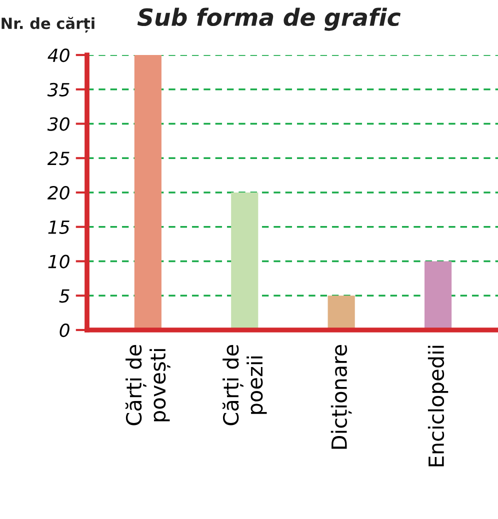 Image resolution: width=498 pixels, height=519 pixels. What do you see at coordinates (64, 296) in the screenshot?
I see `y-tick-label: 5` at bounding box center [64, 296].